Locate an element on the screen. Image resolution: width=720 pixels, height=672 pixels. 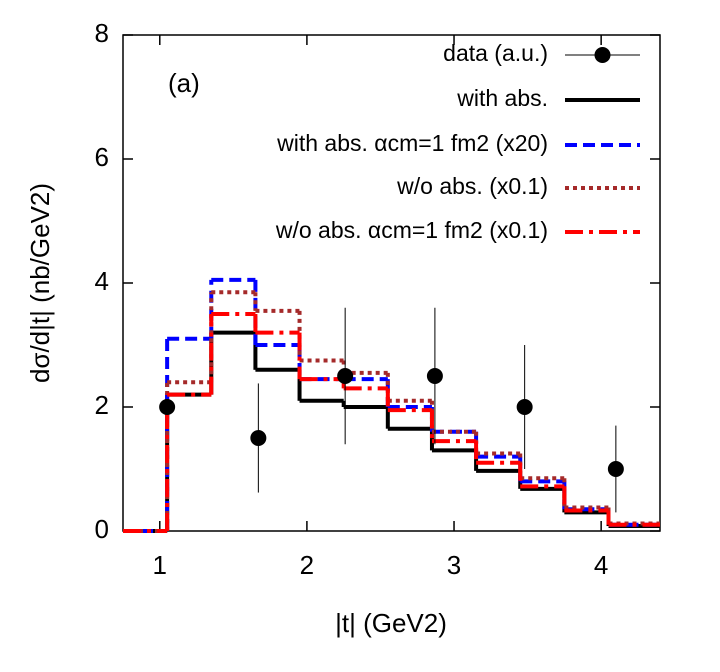
y-tick-label: 2 is located at coordinates (102, 405).